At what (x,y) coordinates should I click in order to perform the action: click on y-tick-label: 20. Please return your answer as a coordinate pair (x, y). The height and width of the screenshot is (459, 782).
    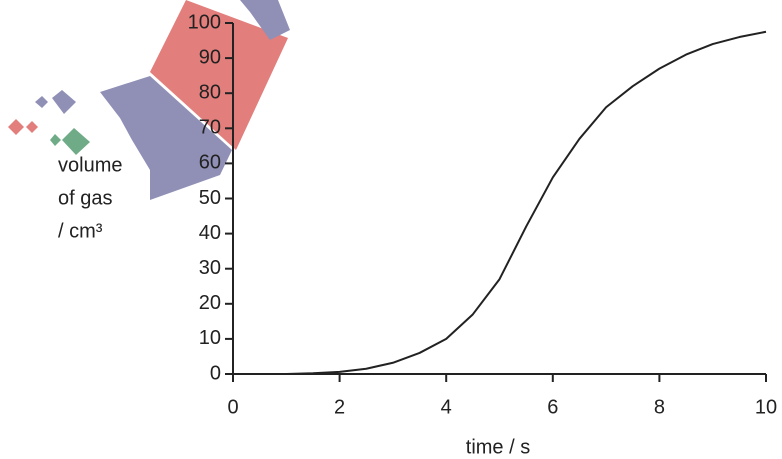
    Looking at the image, I should click on (210, 303).